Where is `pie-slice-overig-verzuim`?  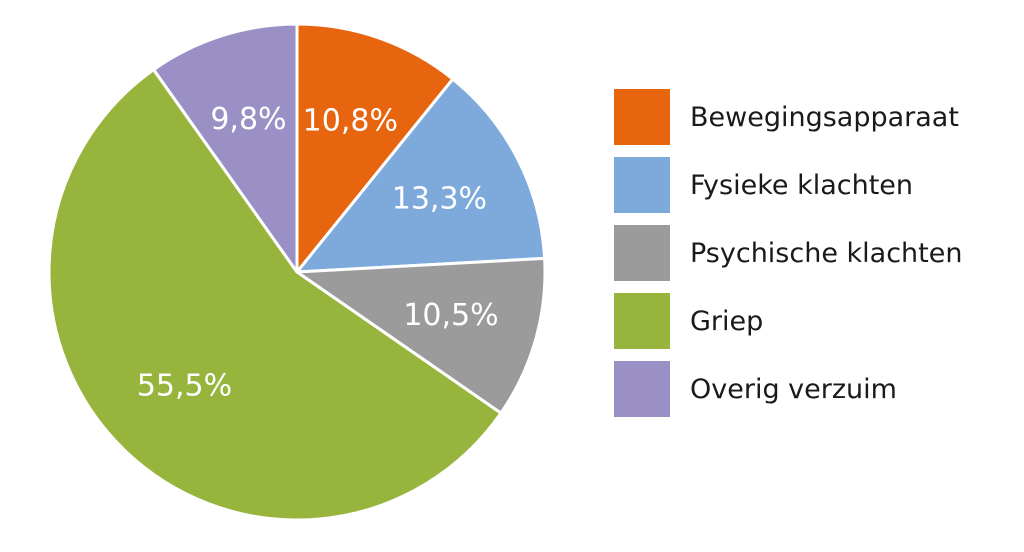 pie-slice-overig-verzuim is located at coordinates (225, 148).